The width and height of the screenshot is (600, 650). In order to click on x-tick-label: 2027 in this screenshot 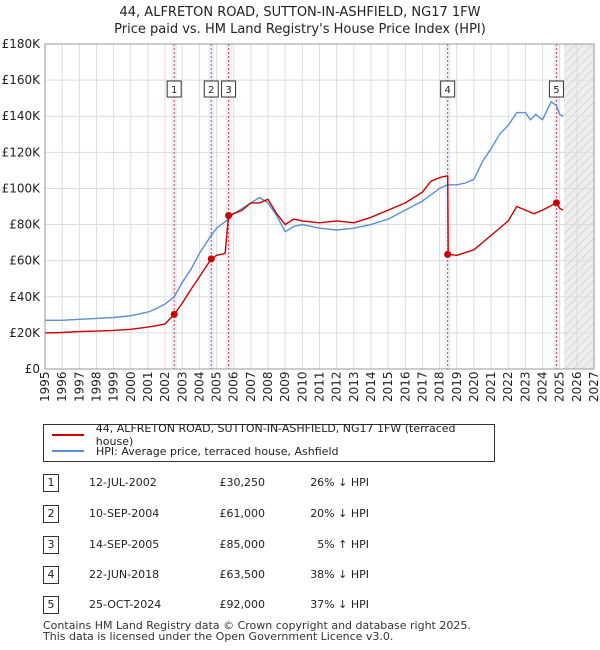, I will do `click(593, 386)`.